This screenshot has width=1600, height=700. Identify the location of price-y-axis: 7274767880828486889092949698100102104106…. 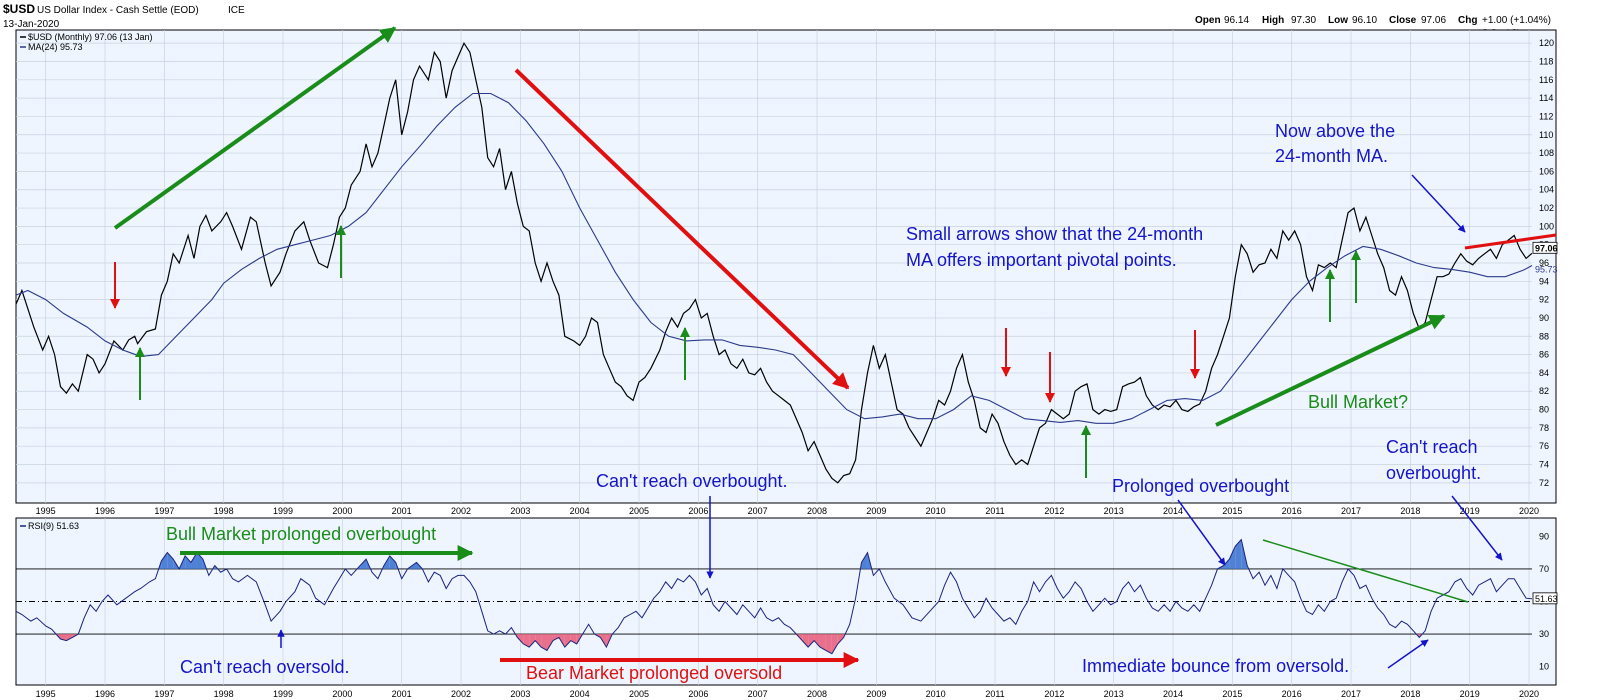
(1546, 263).